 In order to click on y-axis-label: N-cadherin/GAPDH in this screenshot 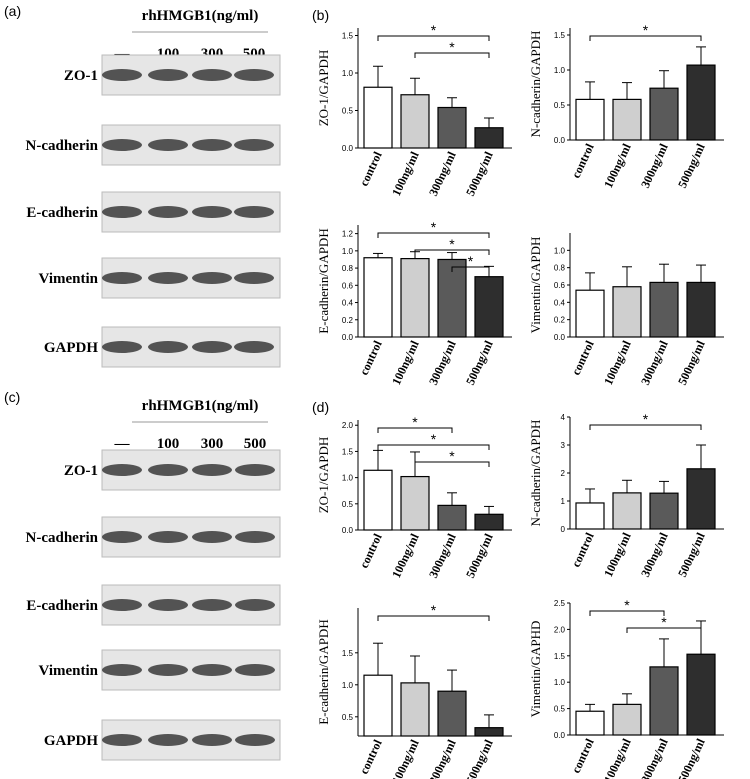, I will do `click(535, 473)`.